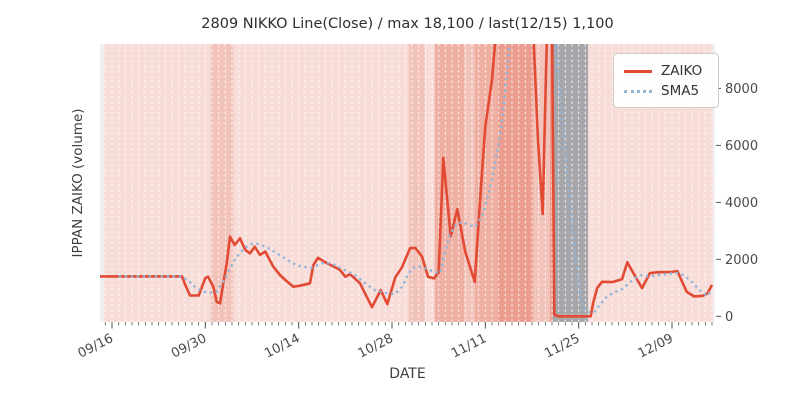 Image resolution: width=800 pixels, height=400 pixels. Describe the element at coordinates (78, 183) in the screenshot. I see `y-axis-label: IPPAN ZAIKO (volume)` at that location.